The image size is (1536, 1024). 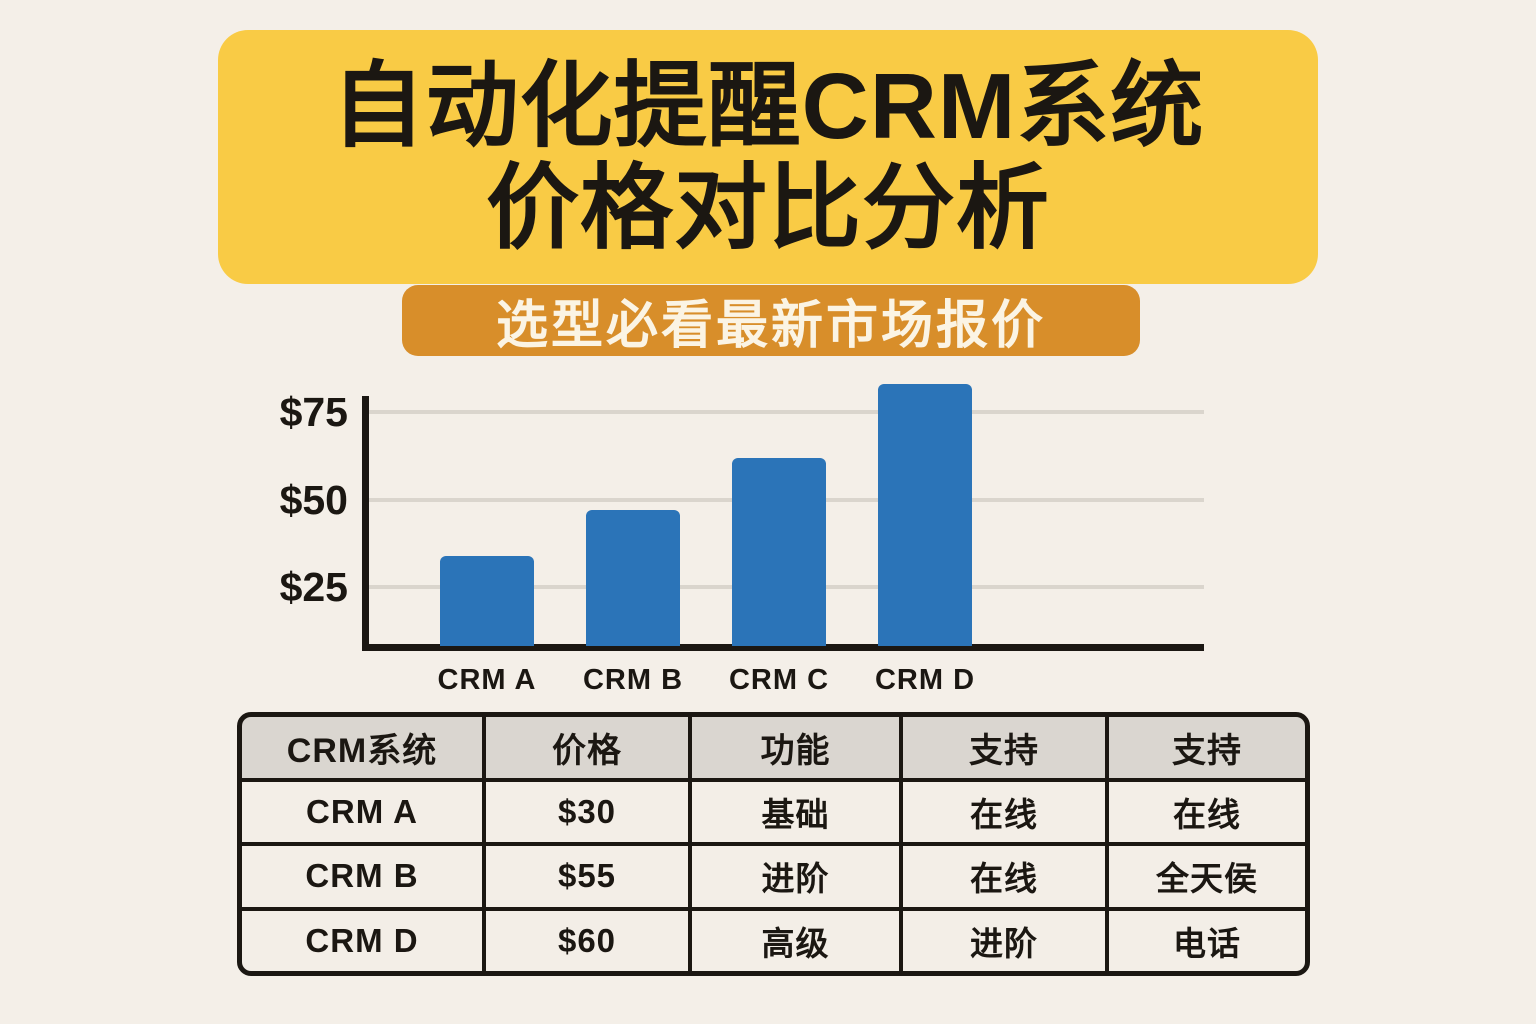 I want to click on bar-crm-a, so click(x=487, y=600).